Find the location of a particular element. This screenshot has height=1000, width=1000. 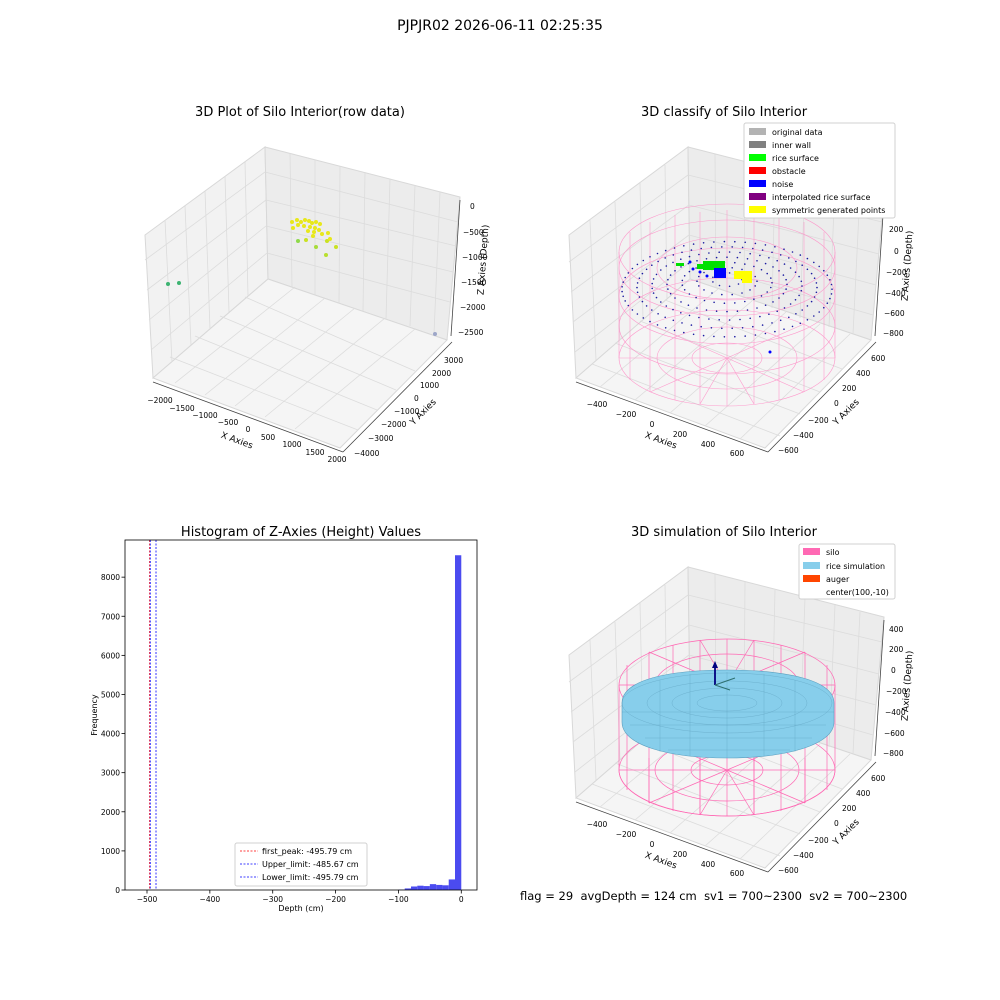

legend-label: rice surface is located at coordinates (795, 158).